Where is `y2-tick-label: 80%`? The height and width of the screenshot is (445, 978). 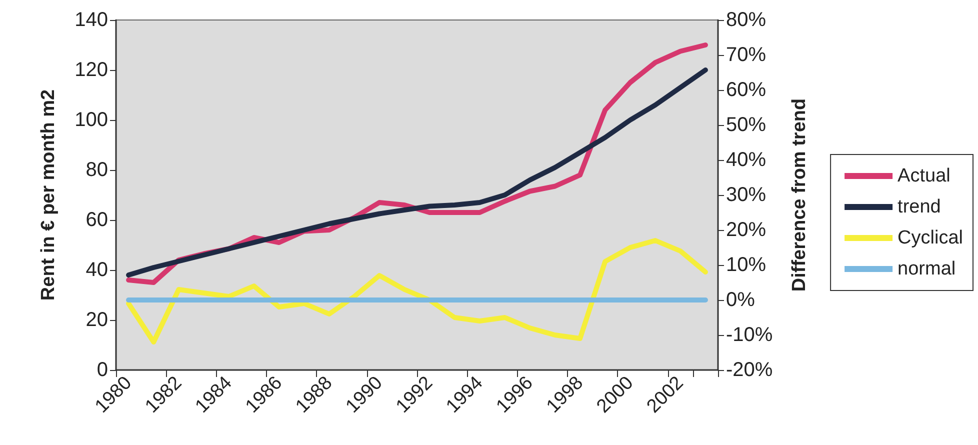 y2-tick-label: 80% is located at coordinates (746, 20).